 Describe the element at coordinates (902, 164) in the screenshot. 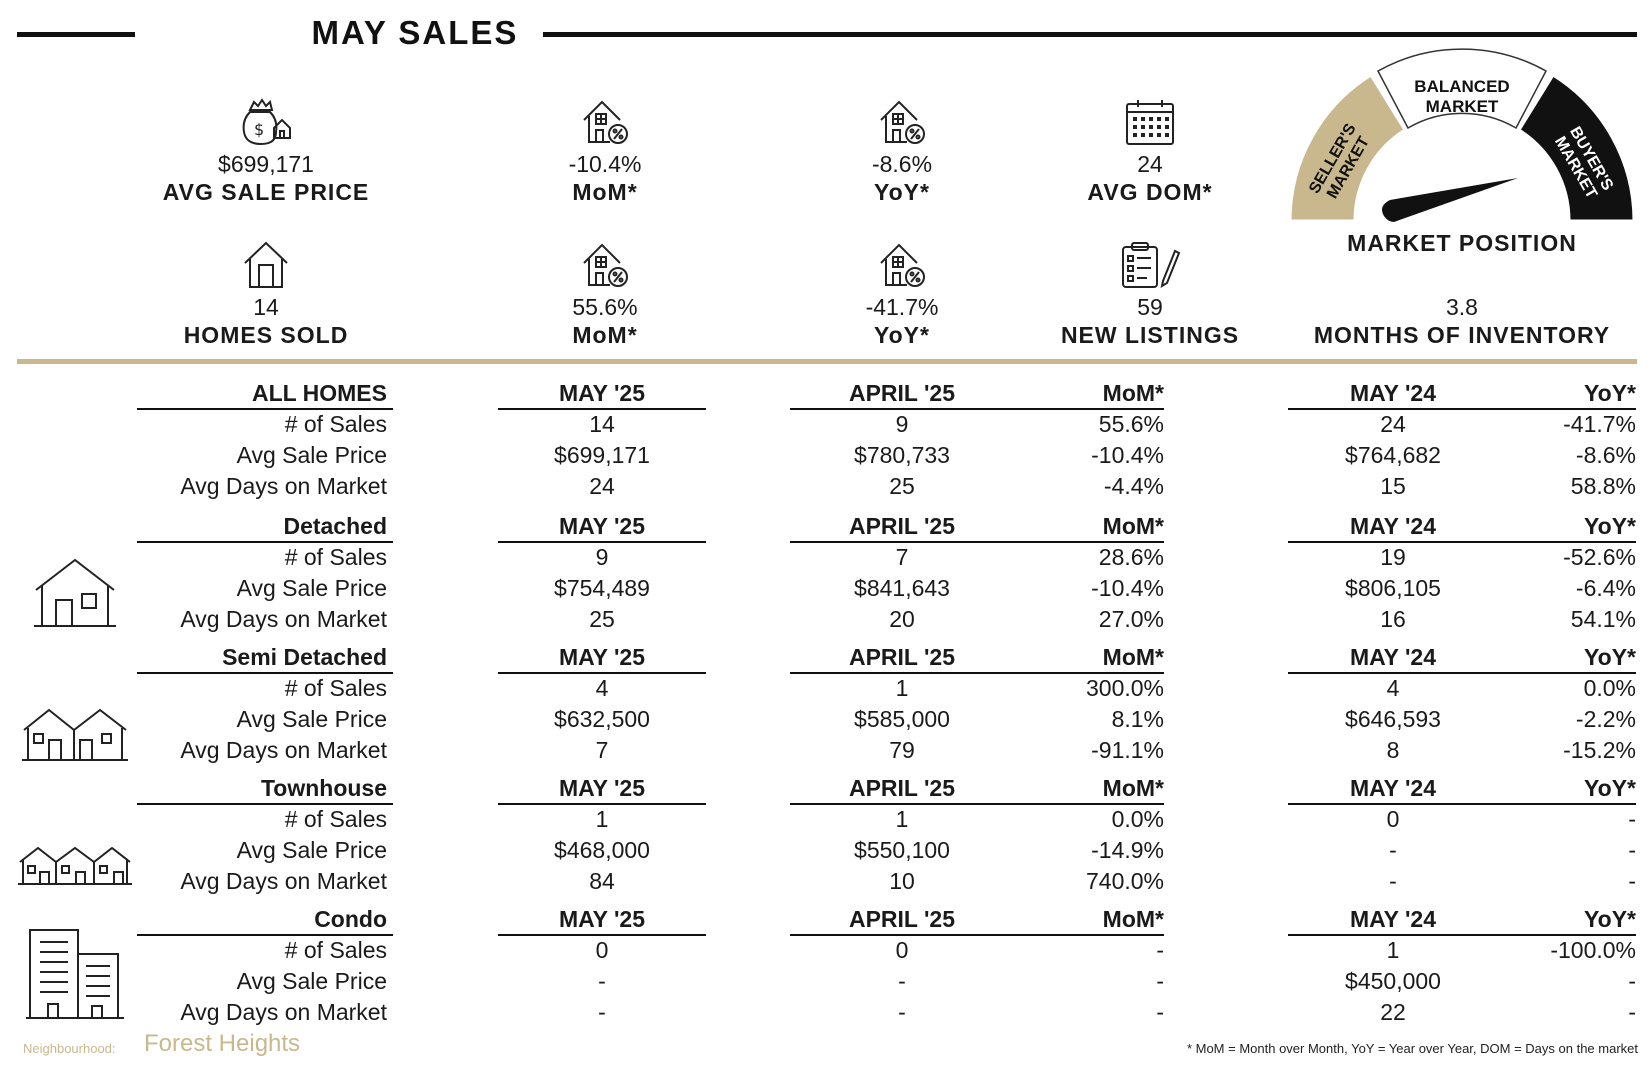

I see `stat-value: -8.6%` at that location.